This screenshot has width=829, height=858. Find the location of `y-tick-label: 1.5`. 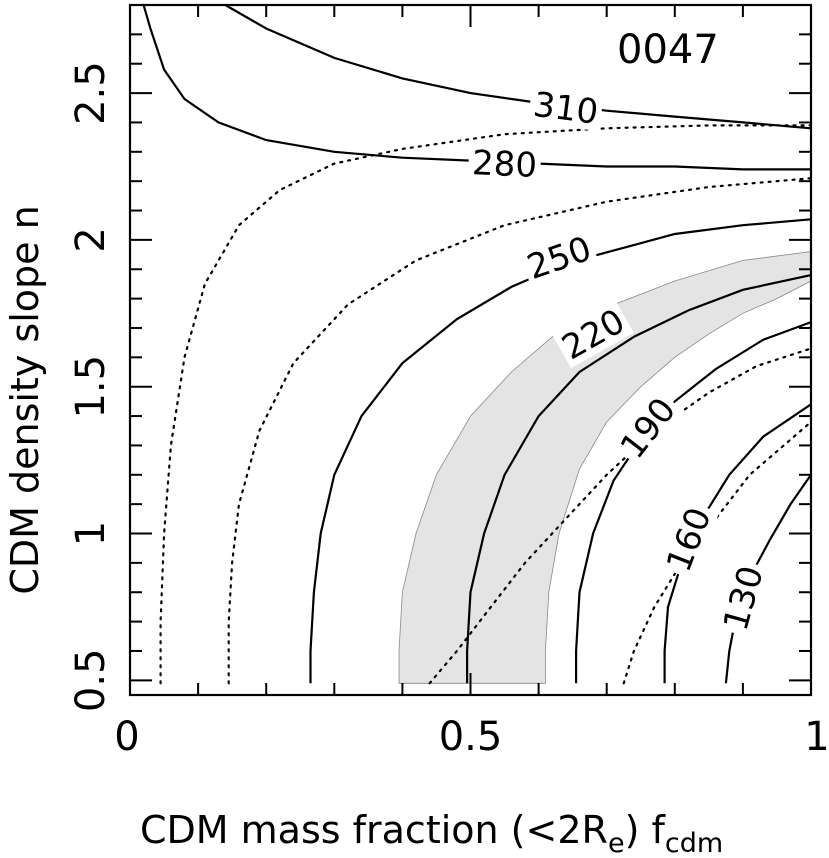

y-tick-label: 1.5 is located at coordinates (91, 387).